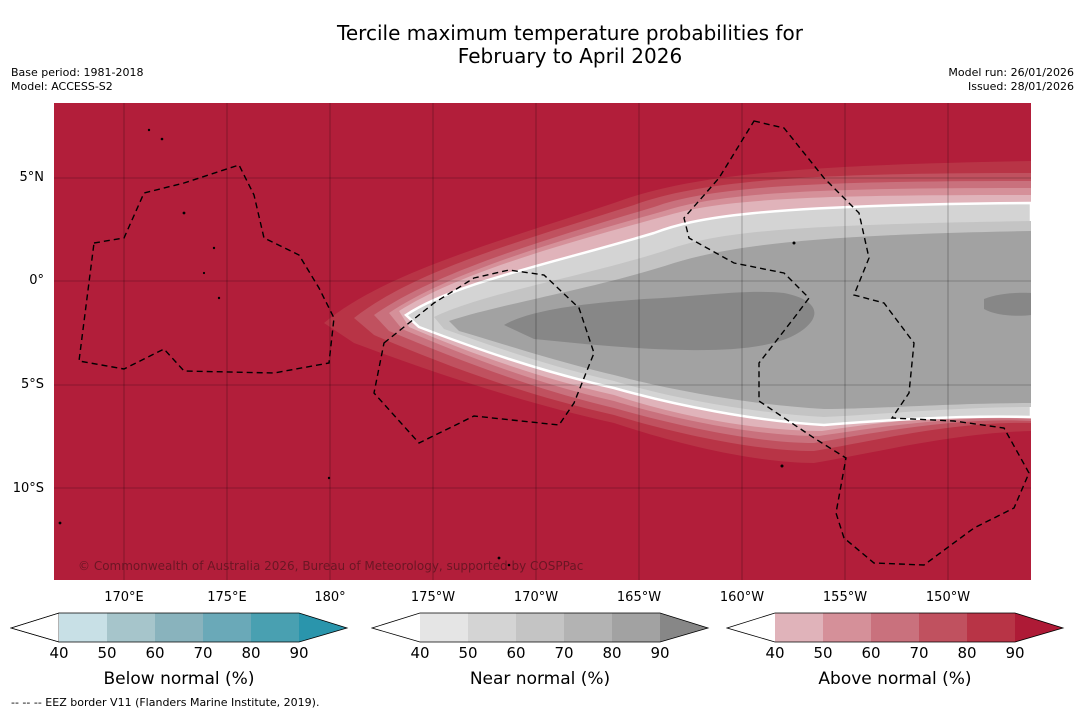 Image resolution: width=1085 pixels, height=713 pixels. I want to click on colorbar-above-normal, so click(895, 627).